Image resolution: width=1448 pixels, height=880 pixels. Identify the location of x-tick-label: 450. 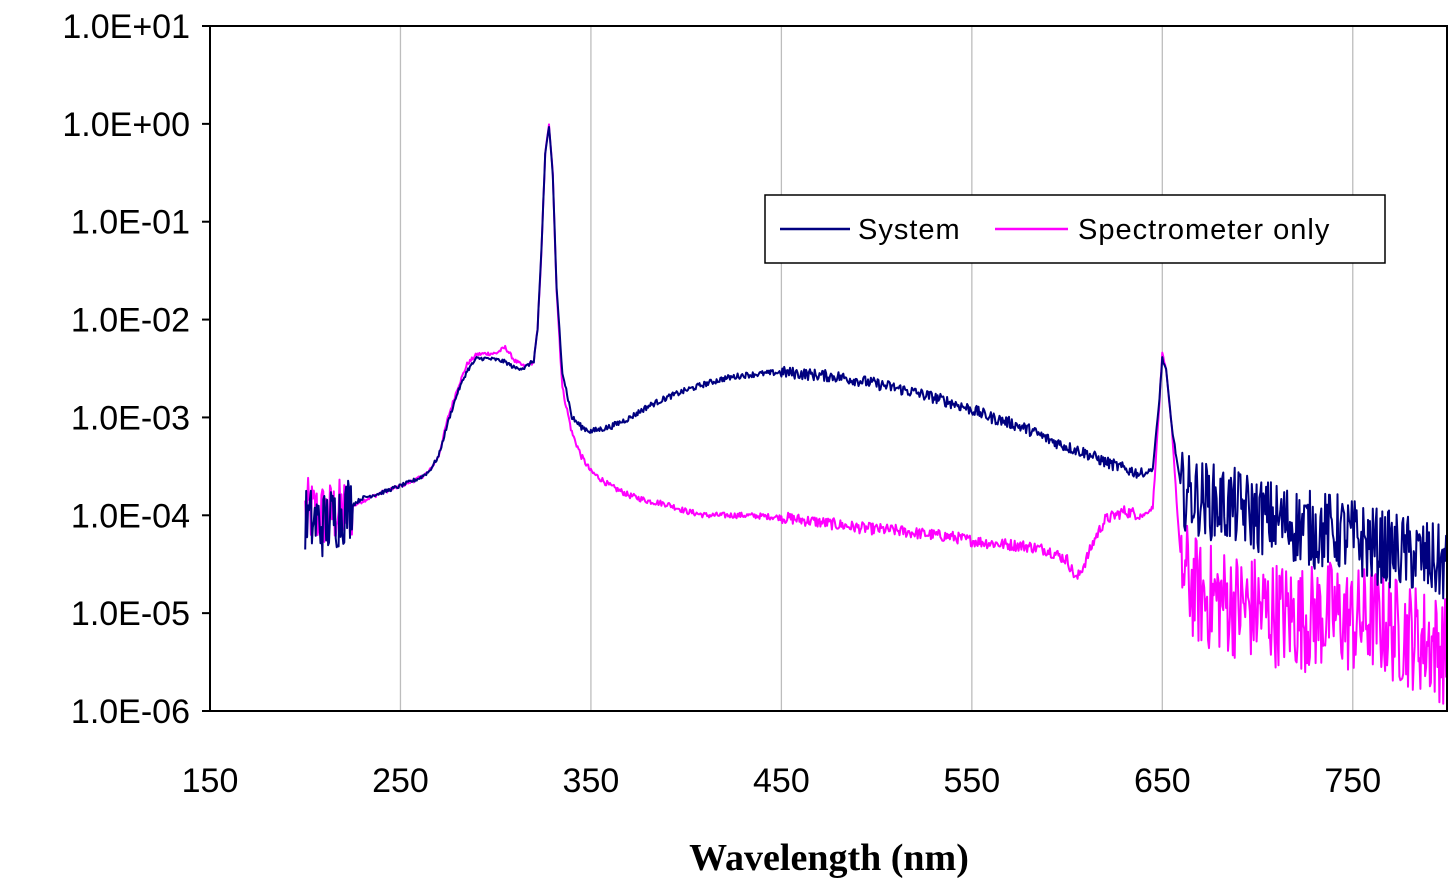
(781, 781).